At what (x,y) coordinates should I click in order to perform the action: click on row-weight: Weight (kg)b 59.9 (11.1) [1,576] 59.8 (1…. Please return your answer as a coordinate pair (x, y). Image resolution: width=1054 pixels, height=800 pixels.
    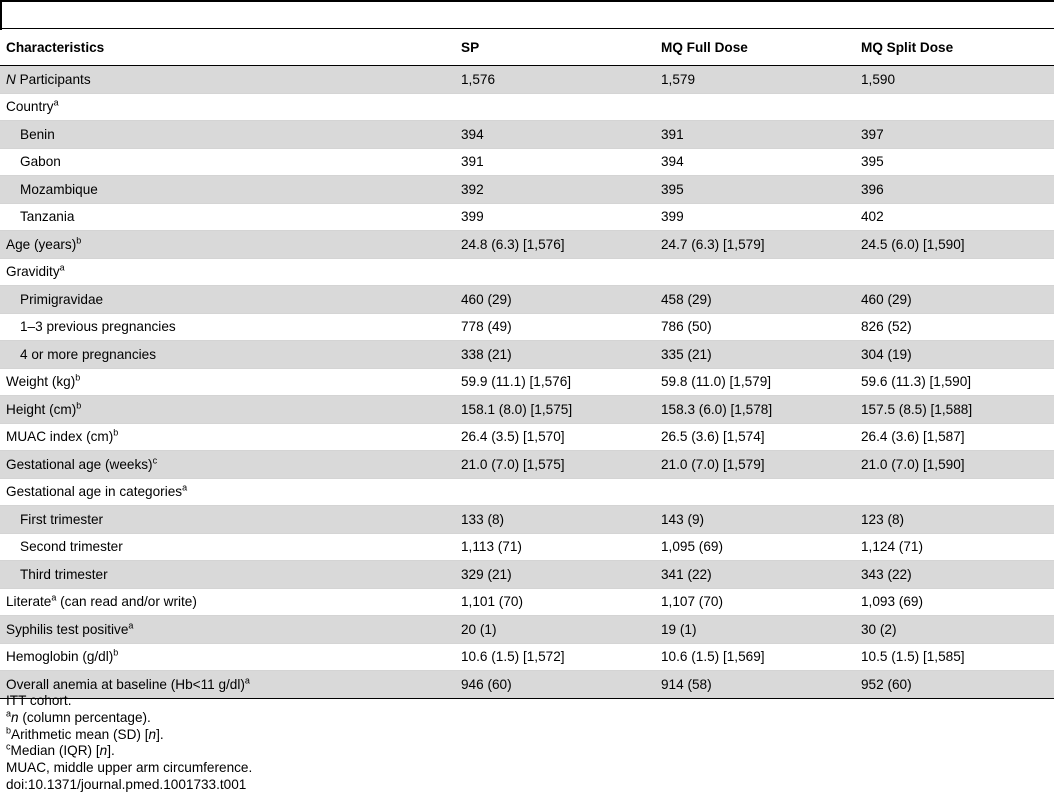
    Looking at the image, I should click on (527, 382).